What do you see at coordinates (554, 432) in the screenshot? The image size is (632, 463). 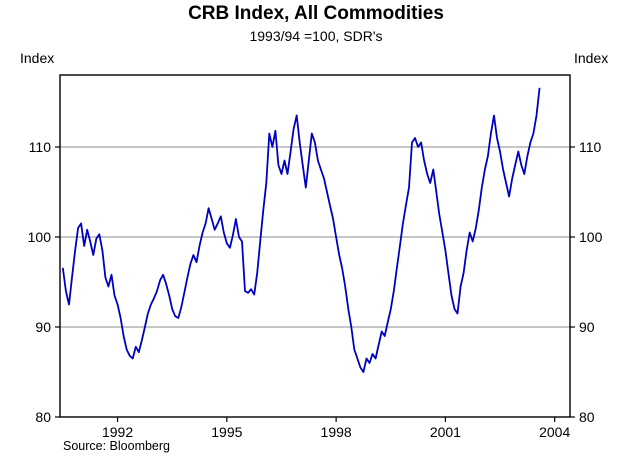 I see `x-tick-label: 2004` at bounding box center [554, 432].